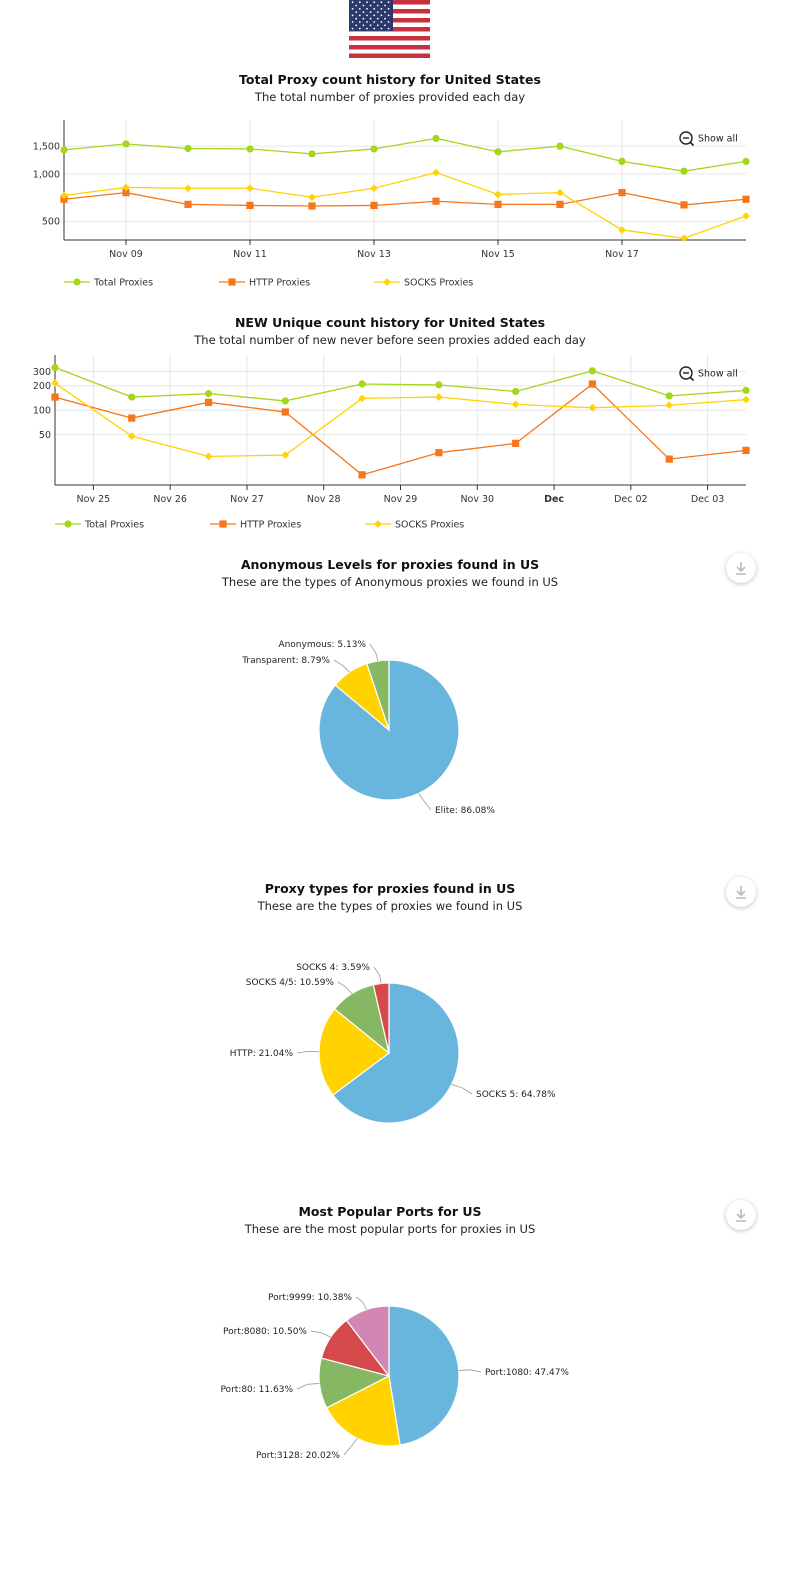 The image size is (806, 1589). What do you see at coordinates (390, 564) in the screenshot?
I see `chart3-title: Anonymous Levels for proxies found in US` at bounding box center [390, 564].